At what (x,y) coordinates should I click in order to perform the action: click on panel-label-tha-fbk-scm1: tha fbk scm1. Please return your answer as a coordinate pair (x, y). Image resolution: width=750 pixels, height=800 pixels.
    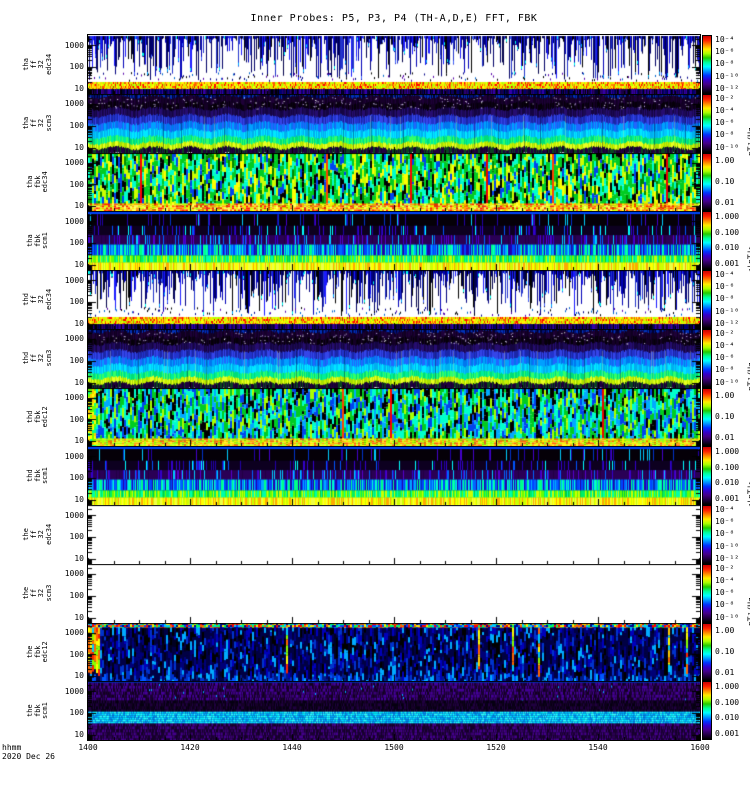
    Looking at the image, I should click on (37, 241).